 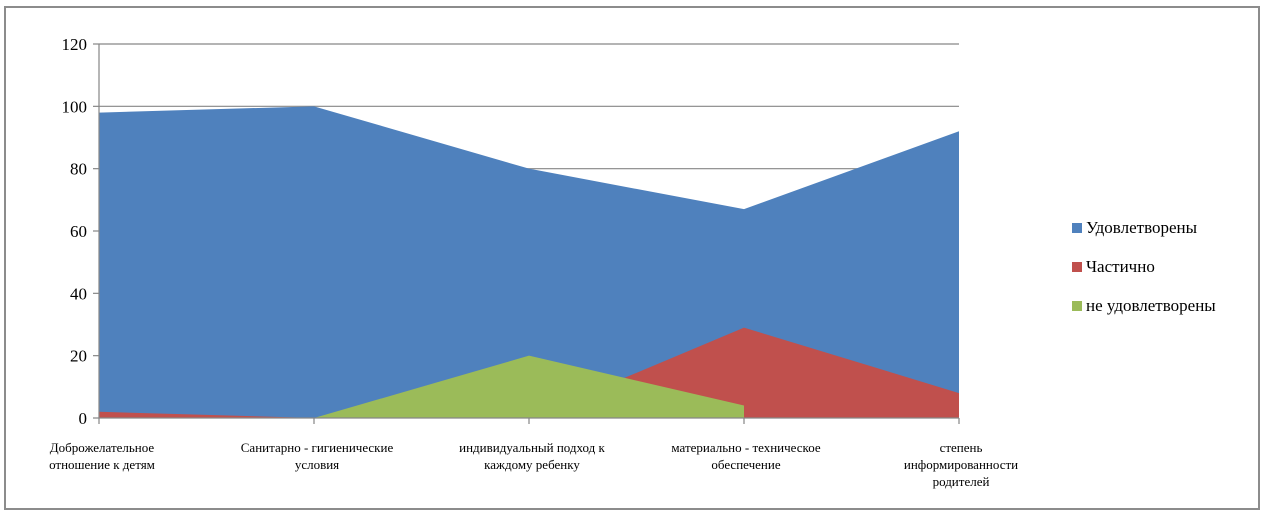 I want to click on legend-item: Частично, so click(x=1144, y=267).